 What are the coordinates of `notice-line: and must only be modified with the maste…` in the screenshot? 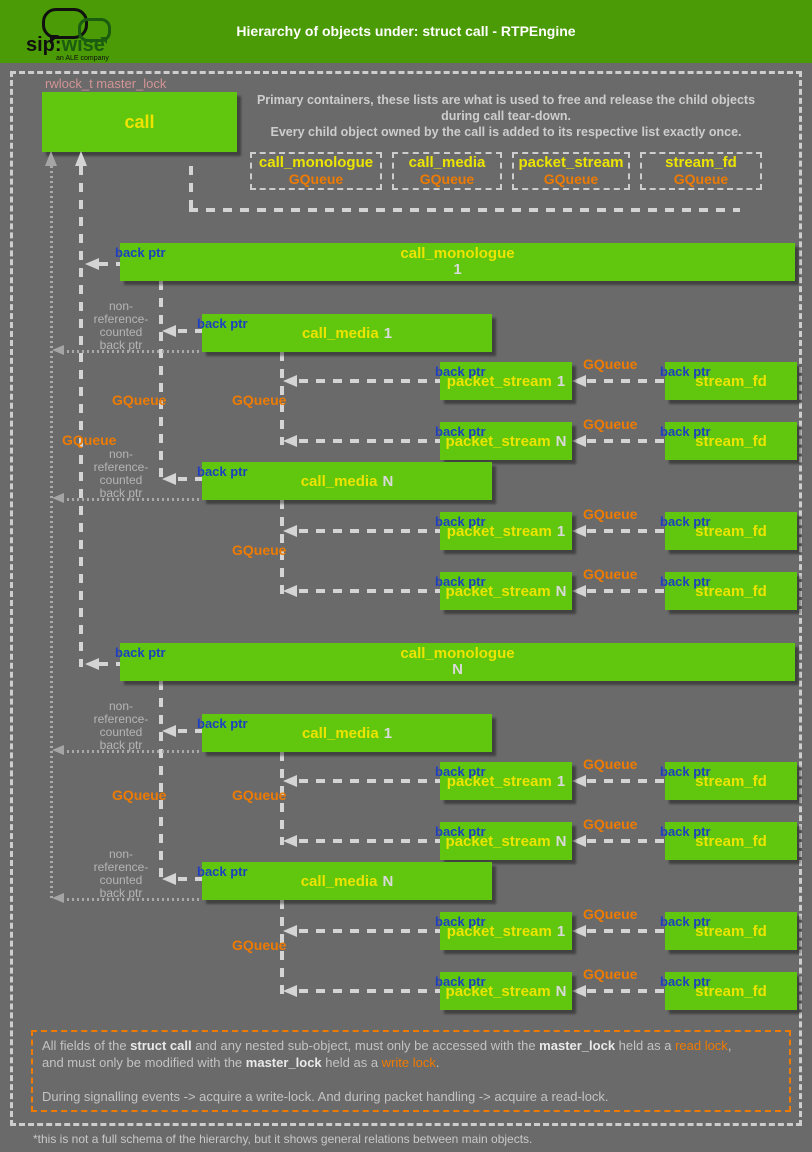 It's located at (411, 1062).